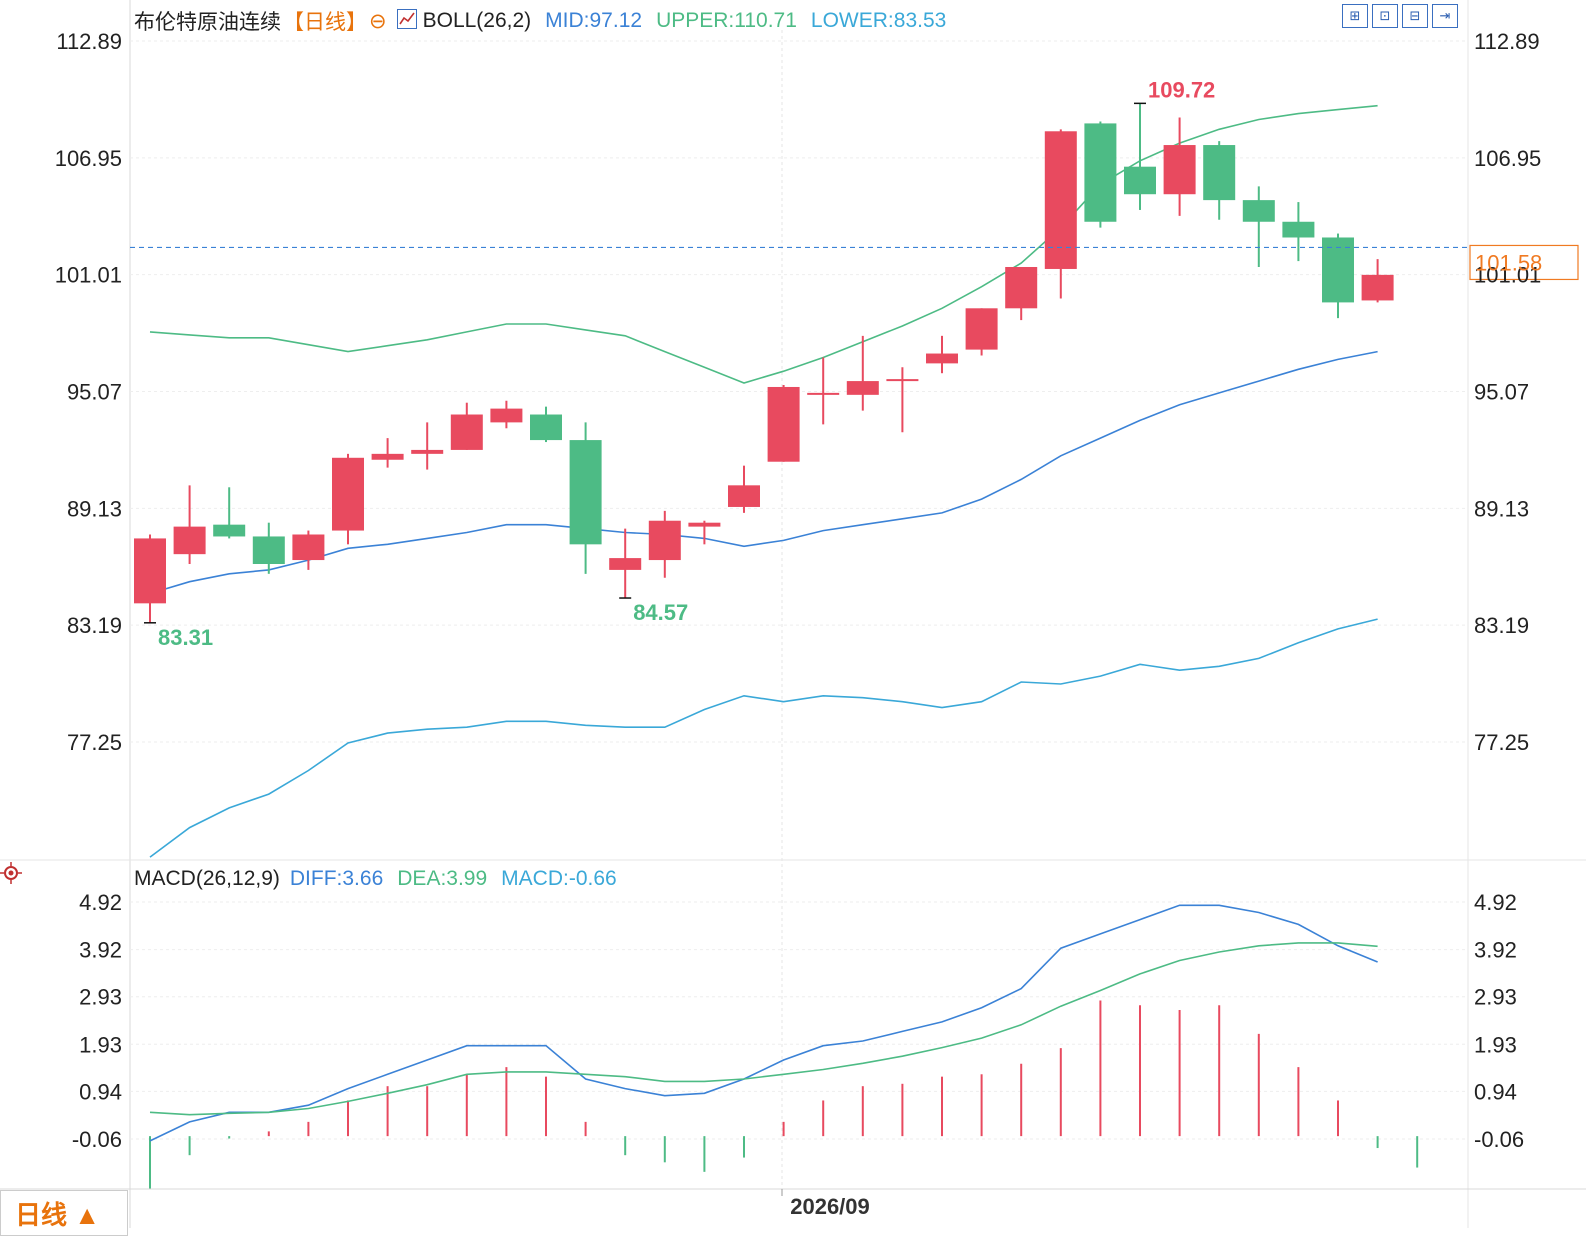  Describe the element at coordinates (1507, 275) in the screenshot. I see `price-tick-right: 101.01` at that location.